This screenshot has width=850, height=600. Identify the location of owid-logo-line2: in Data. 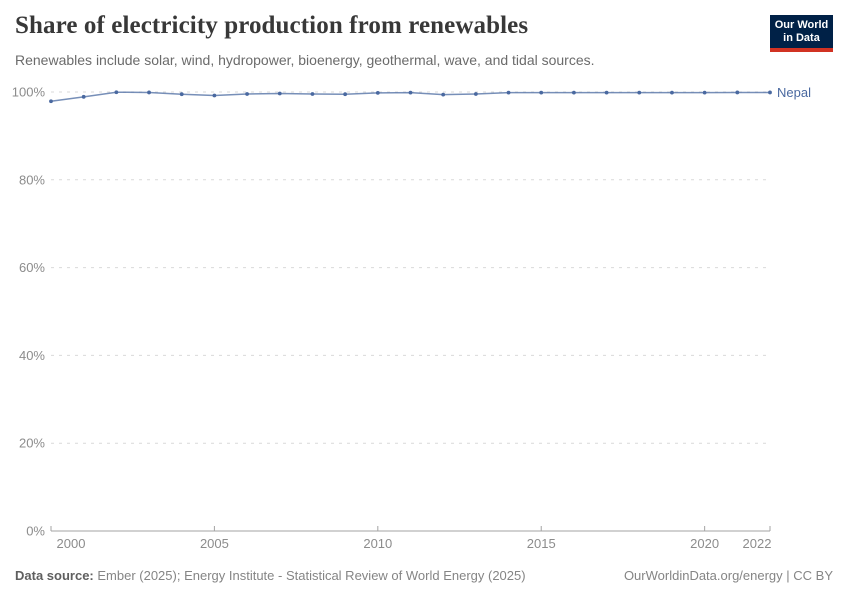
(801, 38).